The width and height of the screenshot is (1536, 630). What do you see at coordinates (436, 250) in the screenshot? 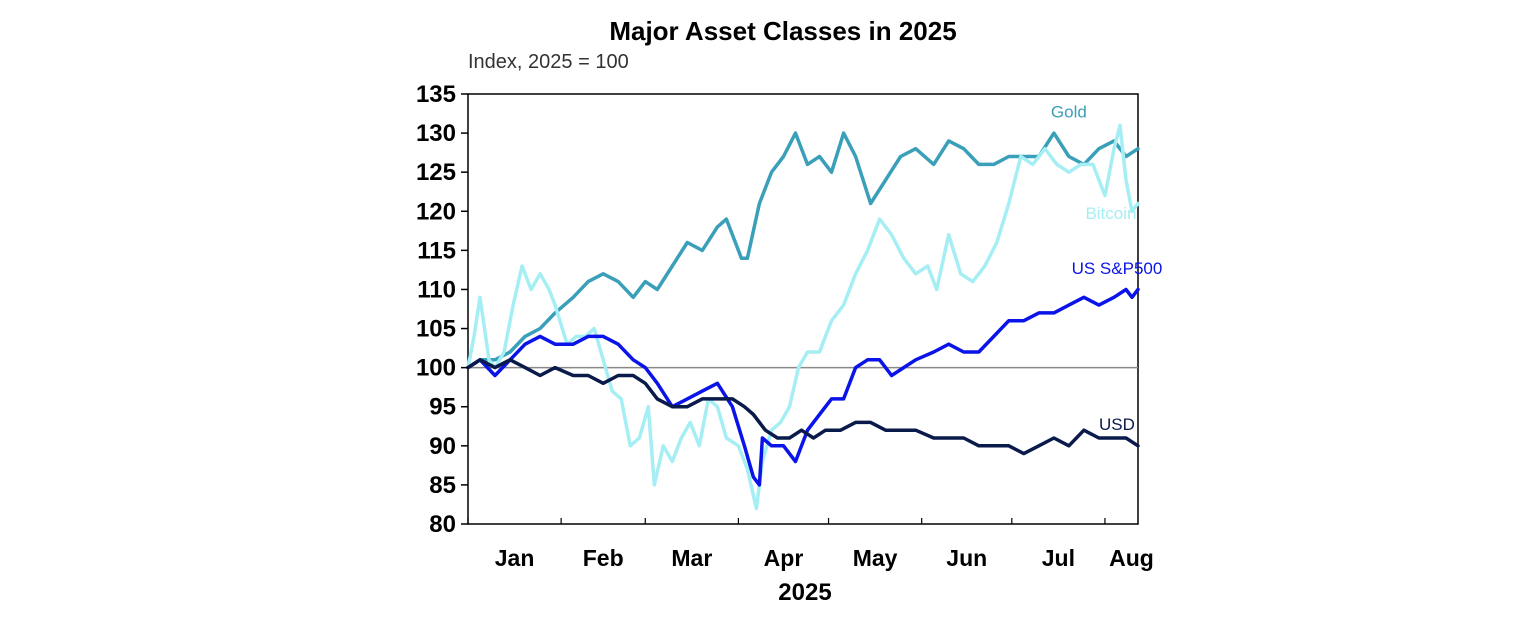
I see `y-tick-label: 115` at bounding box center [436, 250].